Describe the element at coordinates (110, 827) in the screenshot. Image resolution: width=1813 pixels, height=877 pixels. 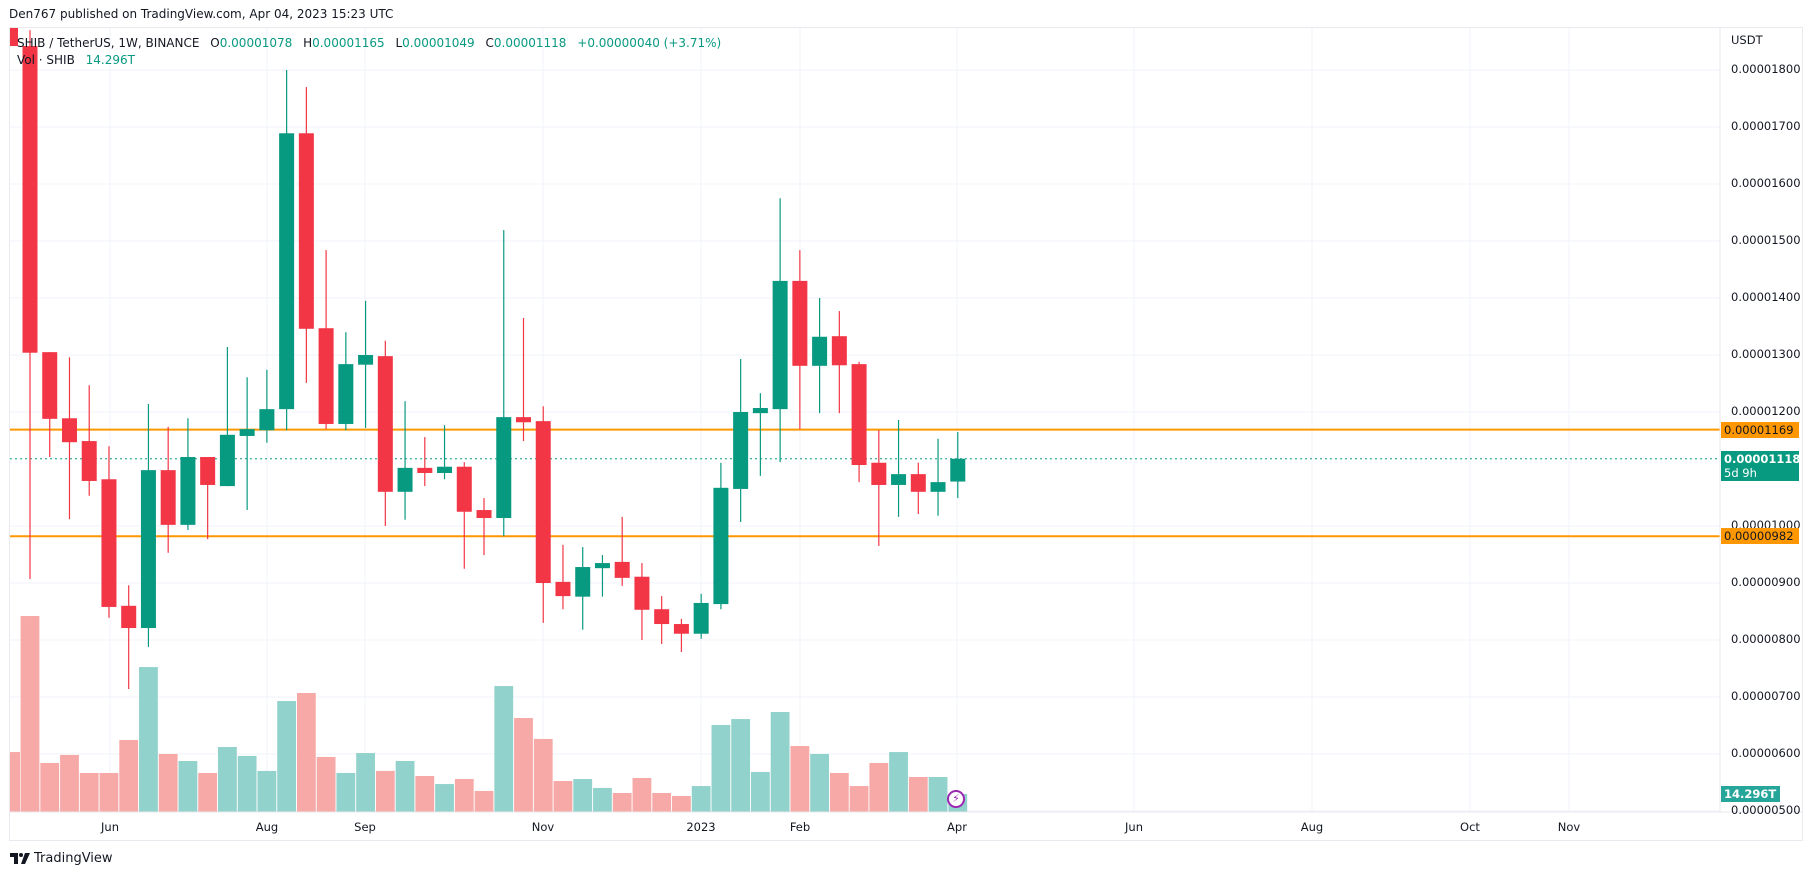
I see `time-tick-label: Jun` at that location.